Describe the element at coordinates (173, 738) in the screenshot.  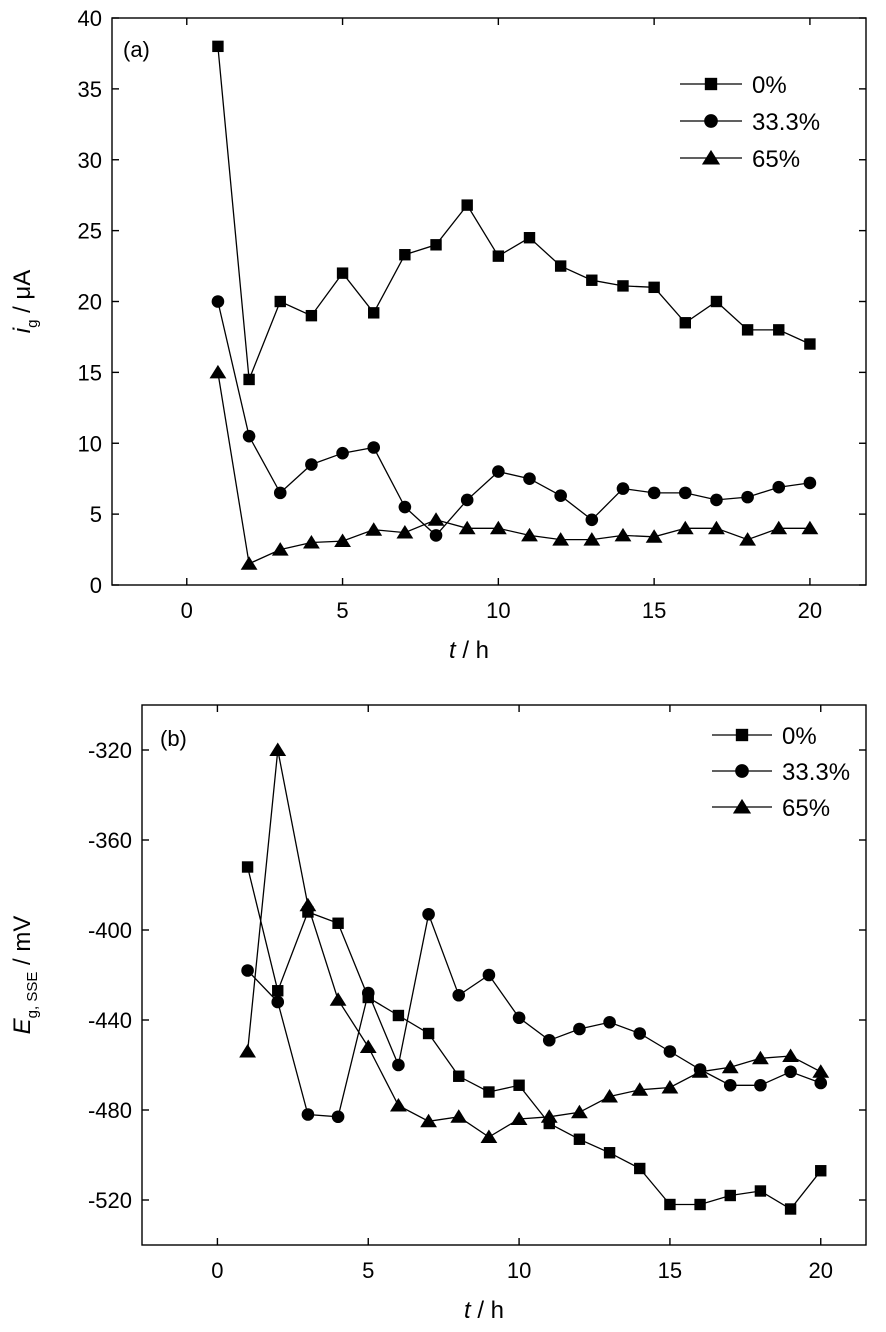
I see `panel-label: (b)` at that location.